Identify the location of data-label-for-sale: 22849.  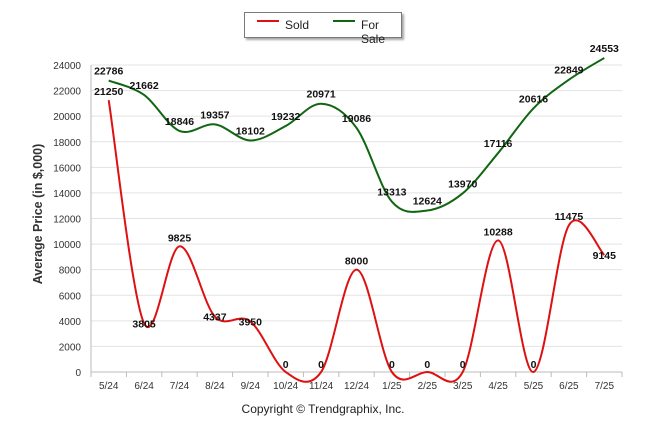
(568, 71).